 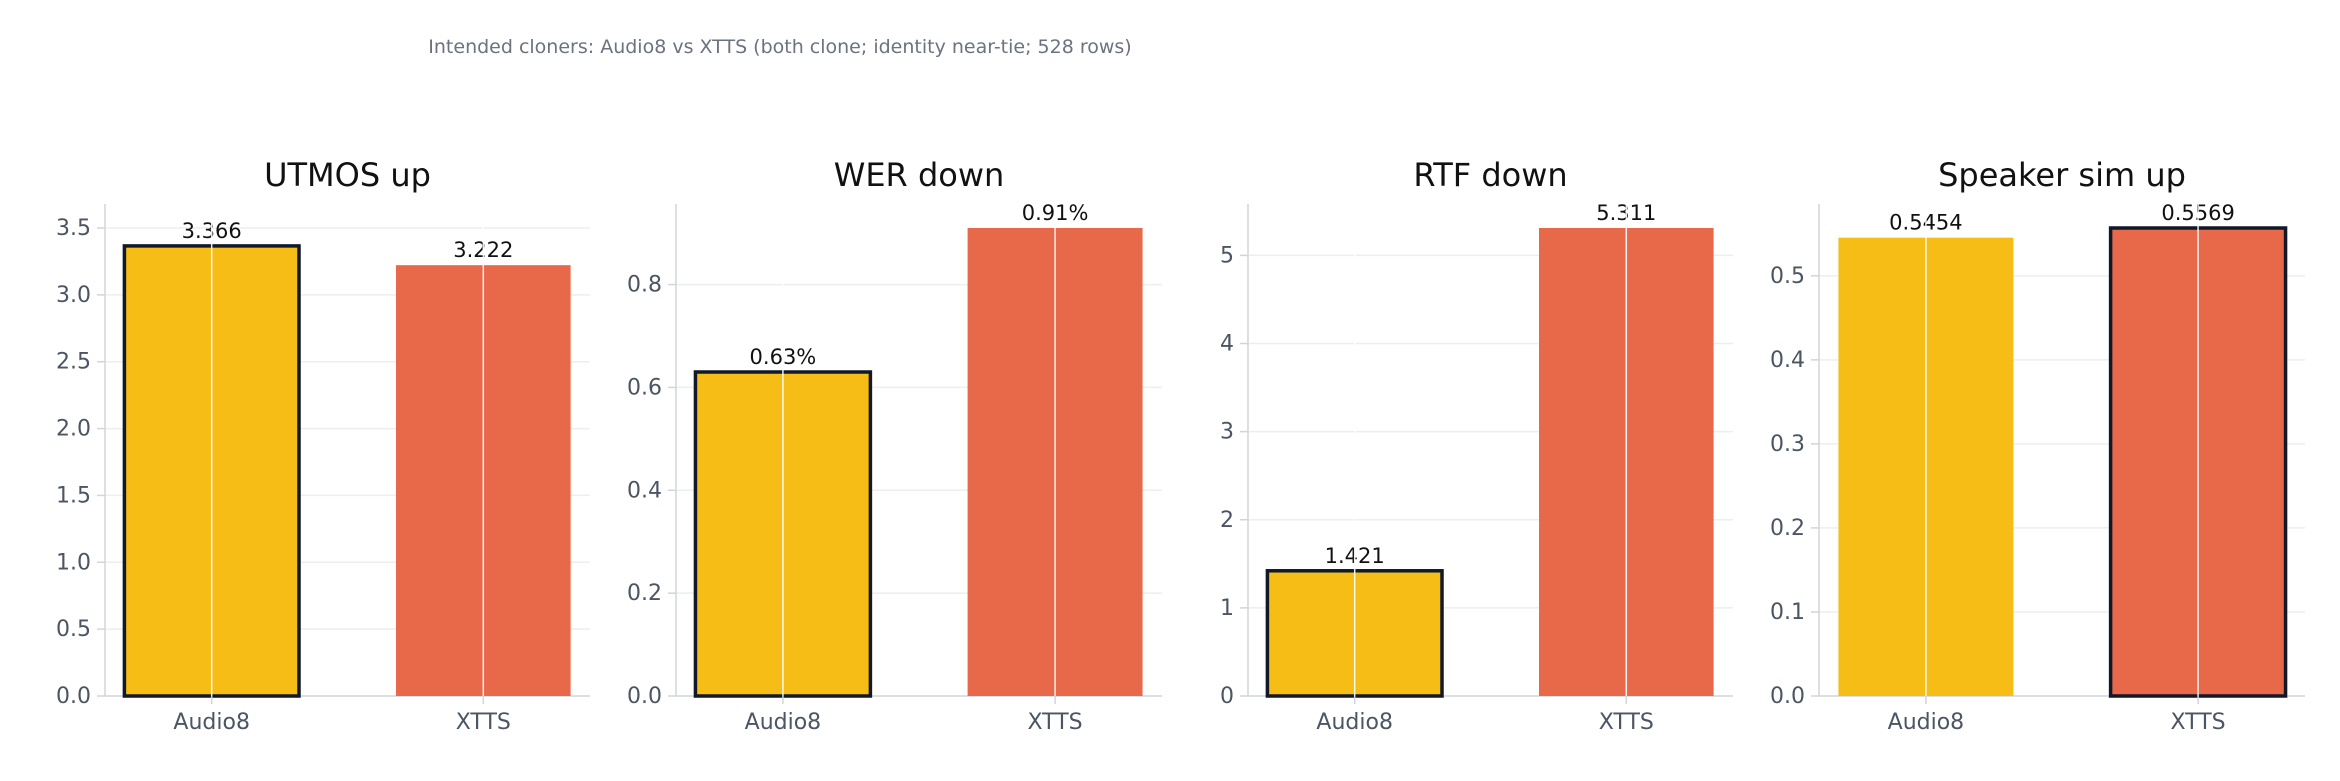 What do you see at coordinates (483, 722) in the screenshot?
I see `chart-1-xtick-label-xtts: XTTS` at bounding box center [483, 722].